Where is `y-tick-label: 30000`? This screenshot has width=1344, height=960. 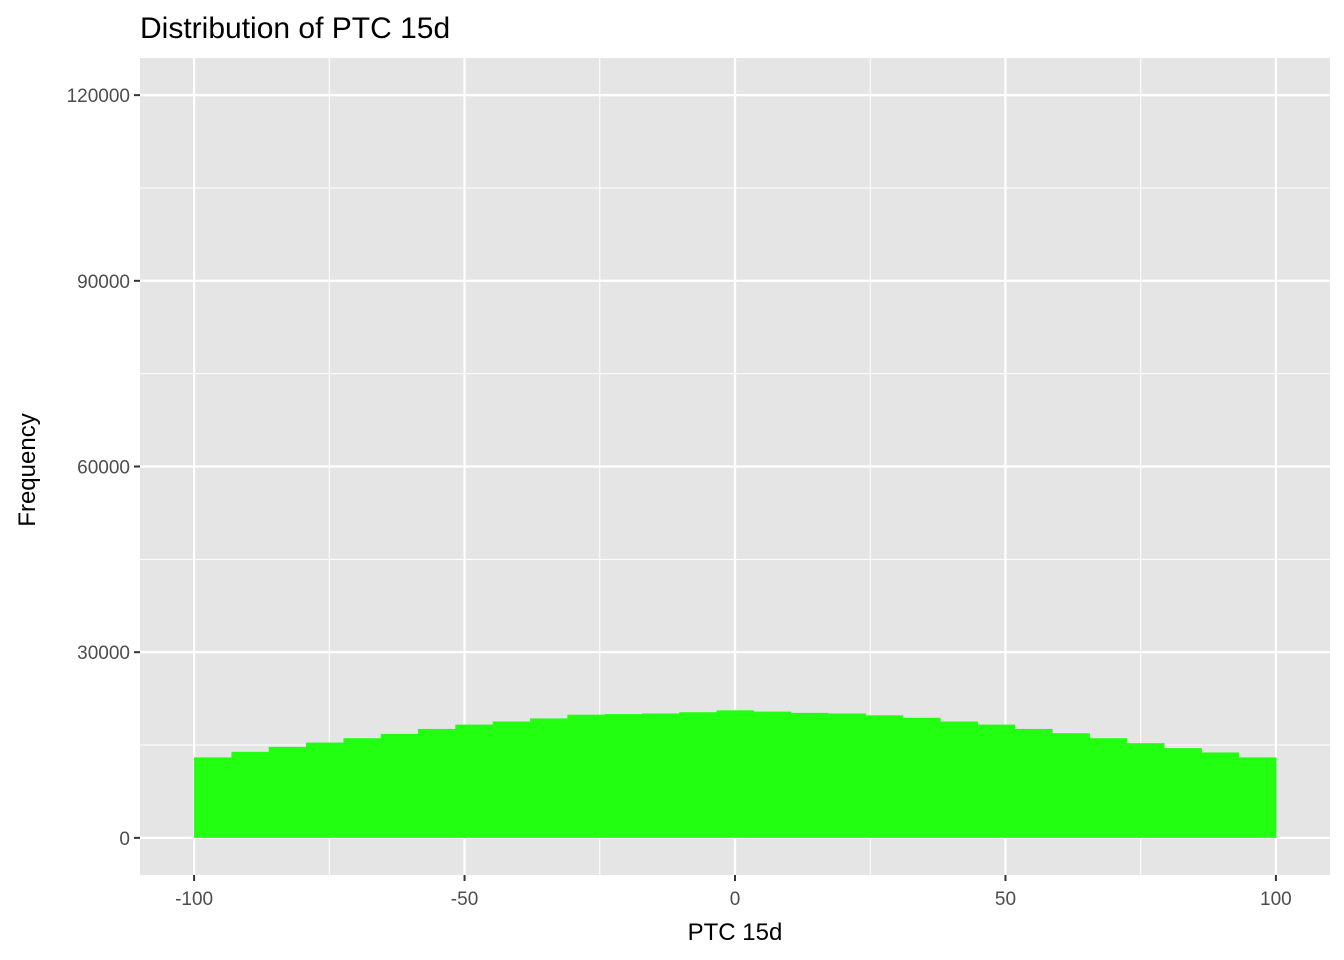
y-tick-label: 30000 is located at coordinates (103, 653).